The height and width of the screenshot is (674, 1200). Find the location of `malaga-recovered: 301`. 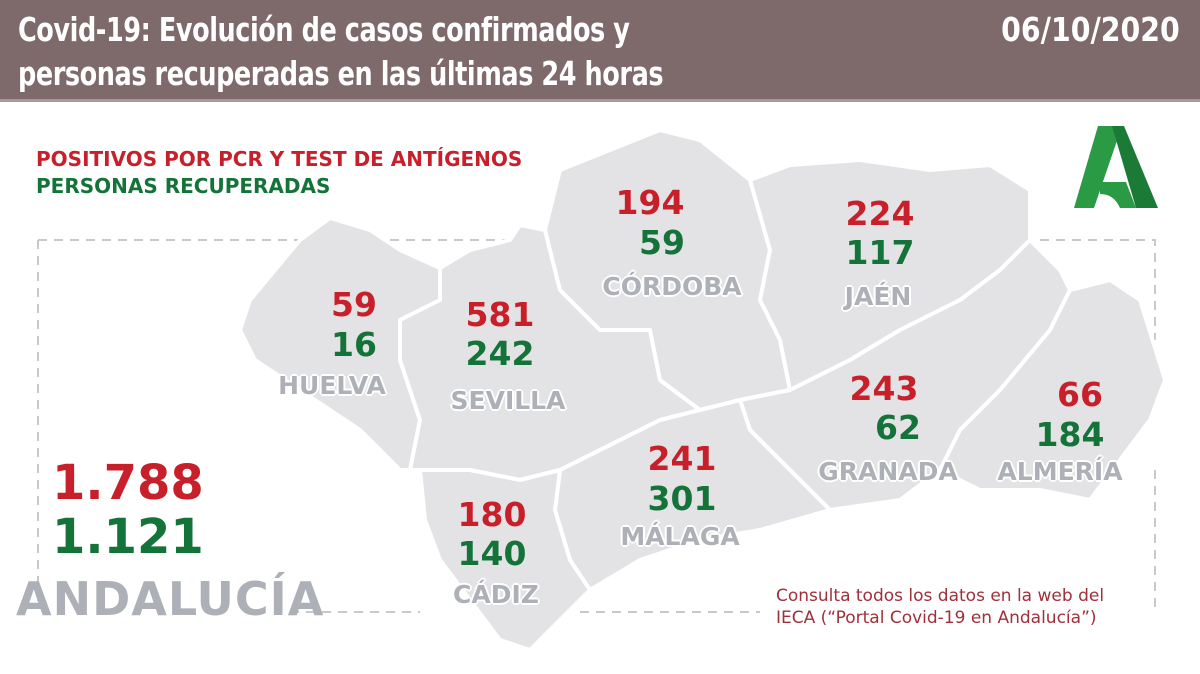

malaga-recovered: 301 is located at coordinates (682, 498).